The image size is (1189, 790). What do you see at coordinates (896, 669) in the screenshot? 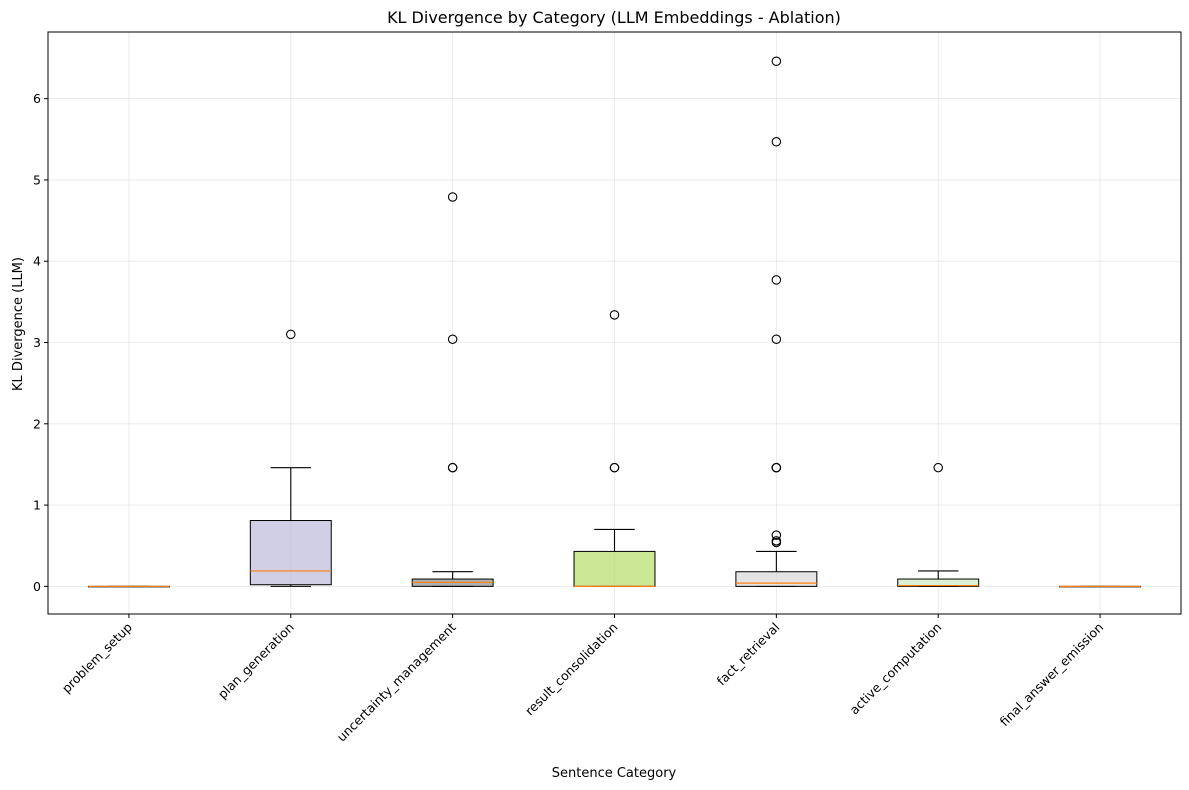
I see `x-tick-label: active_computation` at bounding box center [896, 669].